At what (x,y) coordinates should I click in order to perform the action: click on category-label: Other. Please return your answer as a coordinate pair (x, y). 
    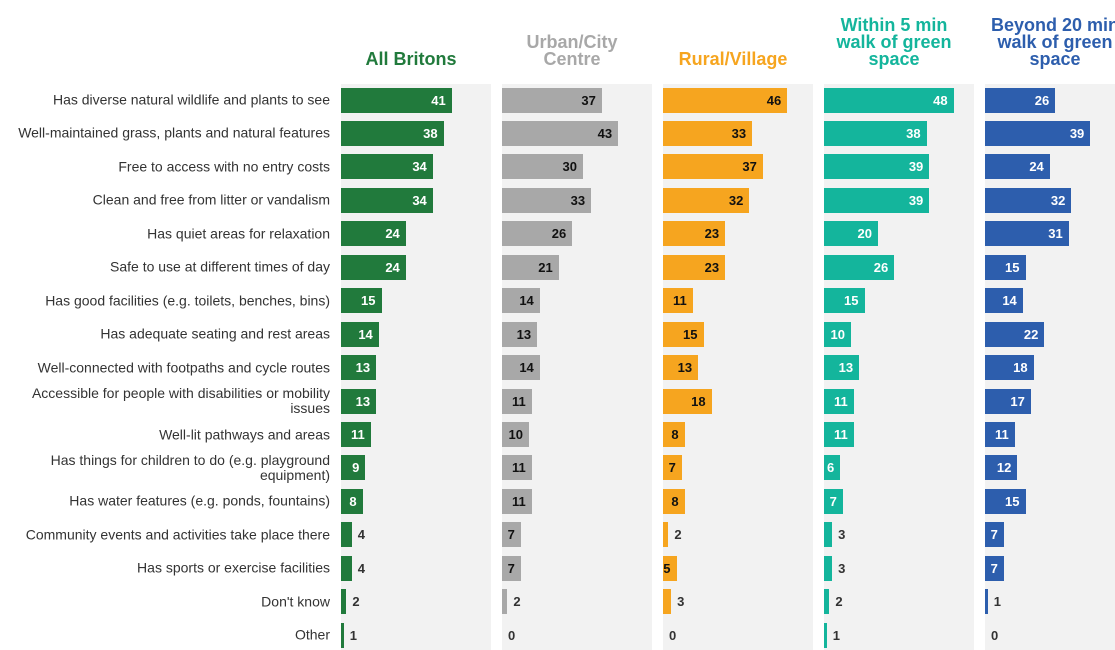
    Looking at the image, I should click on (312, 634).